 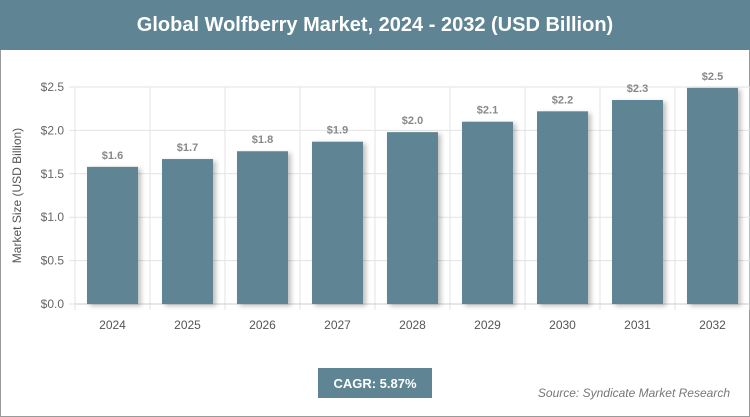 I want to click on x-tick-label: 2030, so click(x=562, y=325).